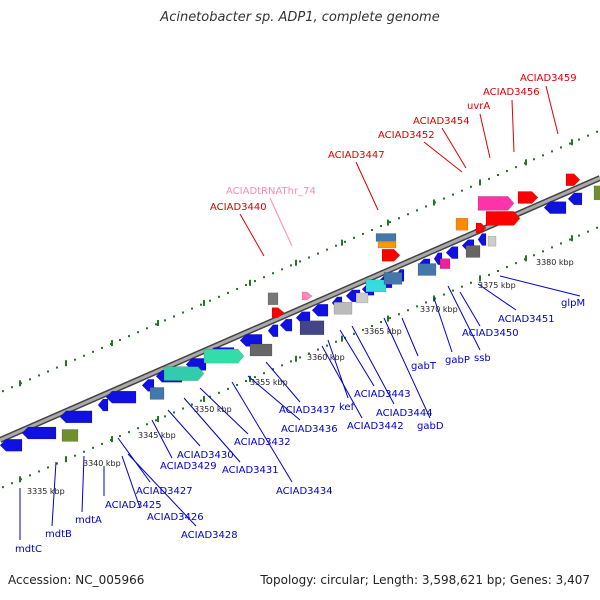 The image size is (600, 600). What do you see at coordinates (404, 413) in the screenshot?
I see `gene-label: ACIAD3444` at bounding box center [404, 413].